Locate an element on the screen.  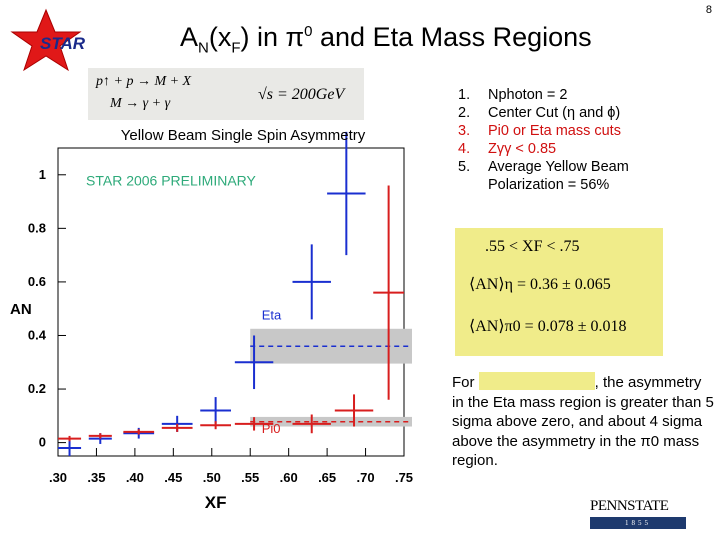
condition-item: 3. Pi0 or Eta mass cuts is located at coordinates (558, 131).